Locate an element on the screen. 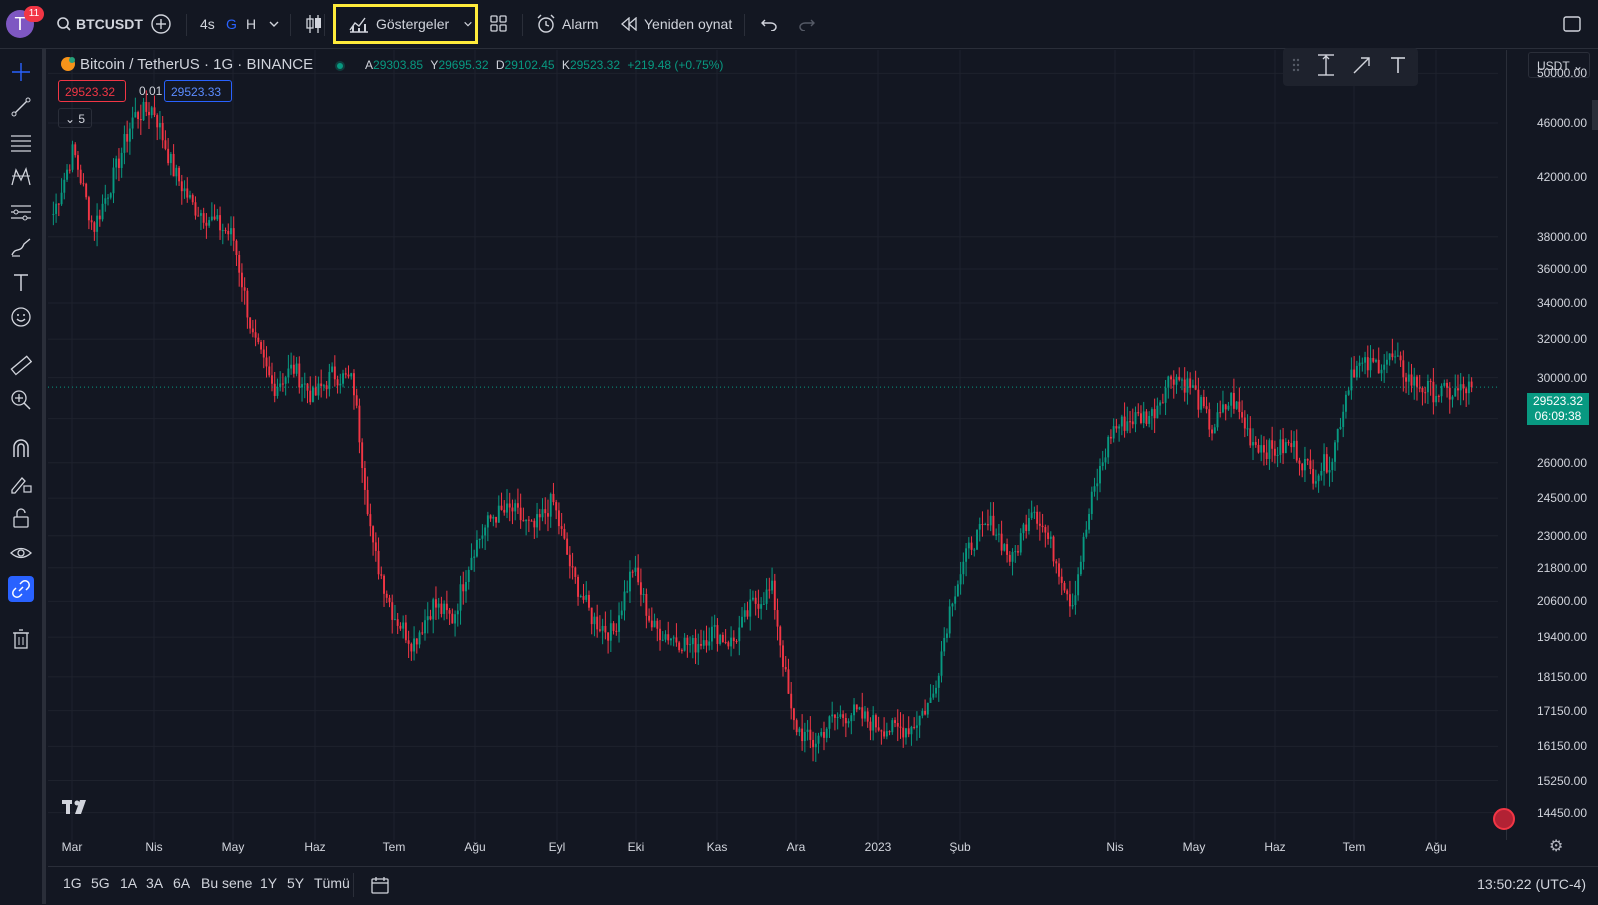  interval-dropdown is located at coordinates (274, 24).